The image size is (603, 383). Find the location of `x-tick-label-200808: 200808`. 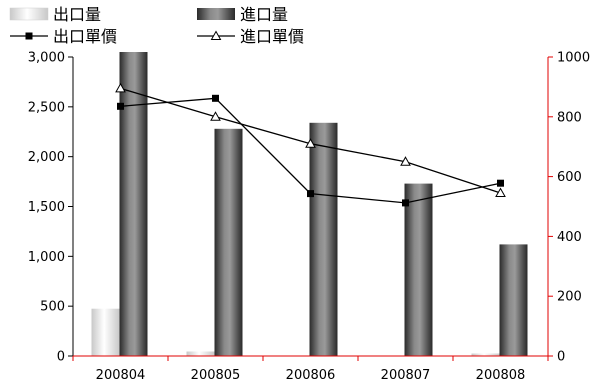

x-tick-label-200808: 200808 is located at coordinates (501, 375).